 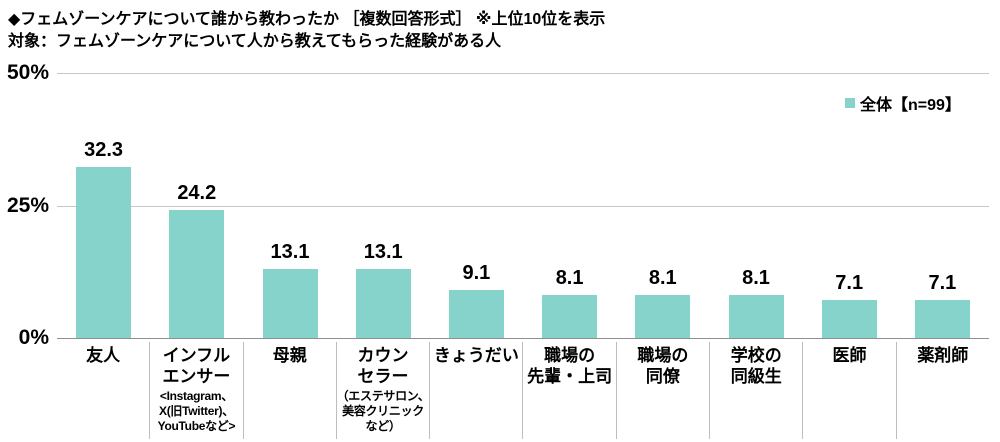 I want to click on category-label: 学校の 同級生, so click(x=755, y=390).